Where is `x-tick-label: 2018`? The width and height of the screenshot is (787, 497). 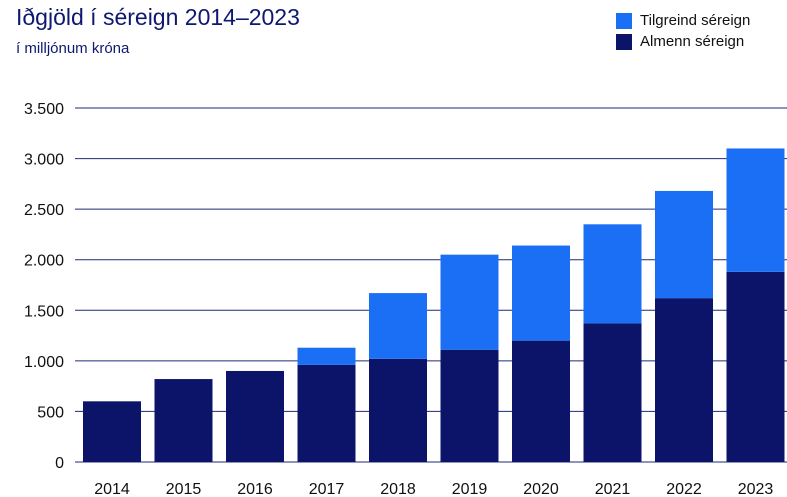 x-tick-label: 2018 is located at coordinates (398, 489).